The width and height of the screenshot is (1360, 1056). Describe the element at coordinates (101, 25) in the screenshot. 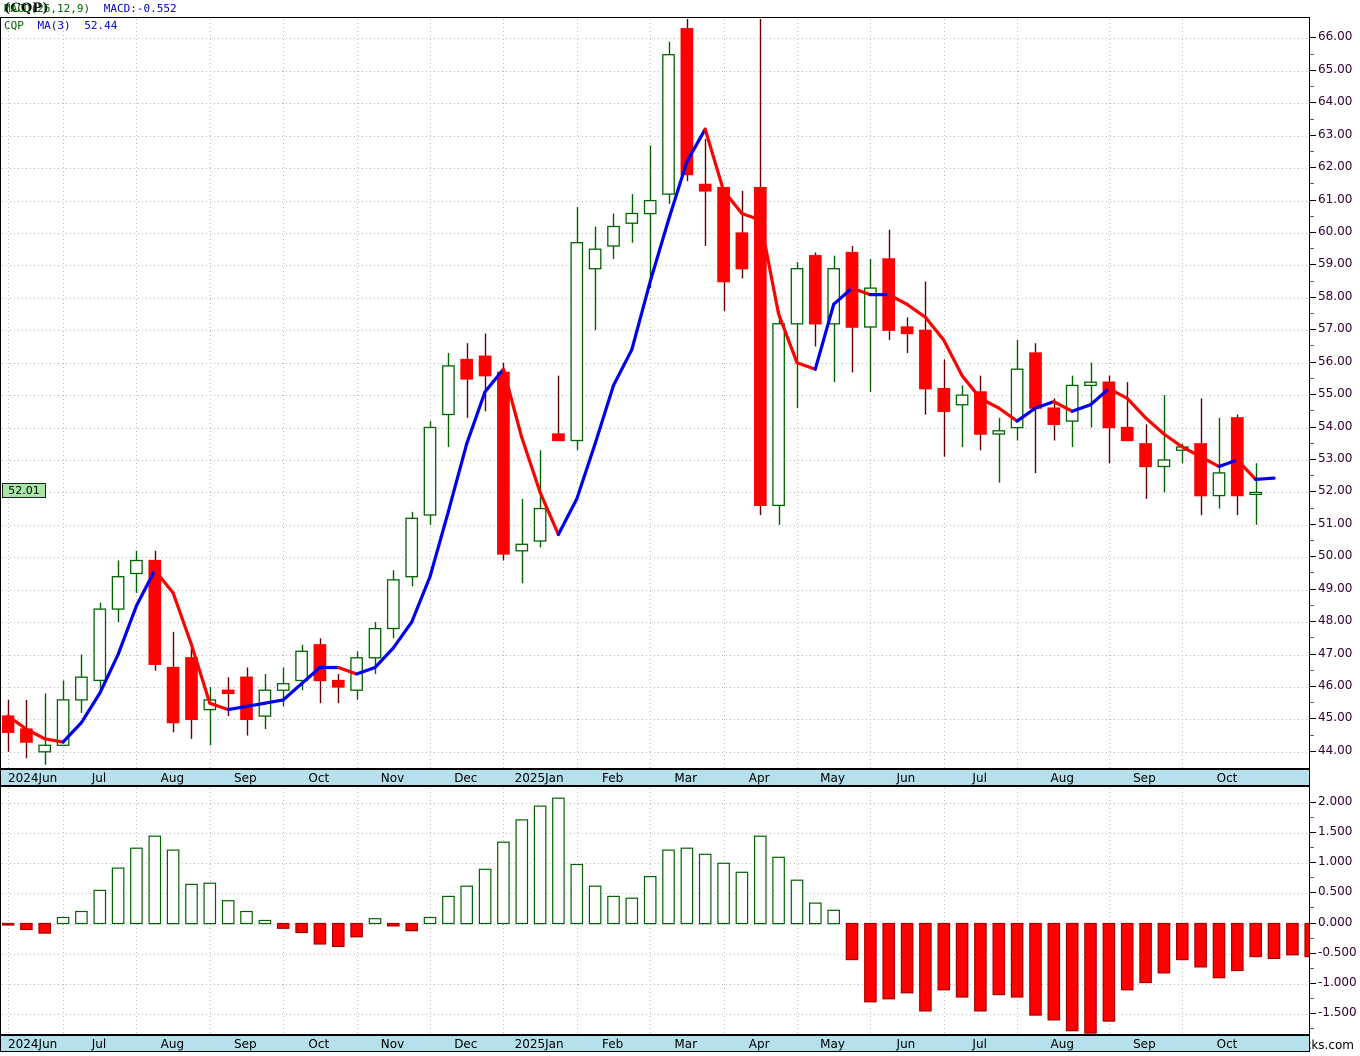

I see `legend-value: 52.44` at that location.